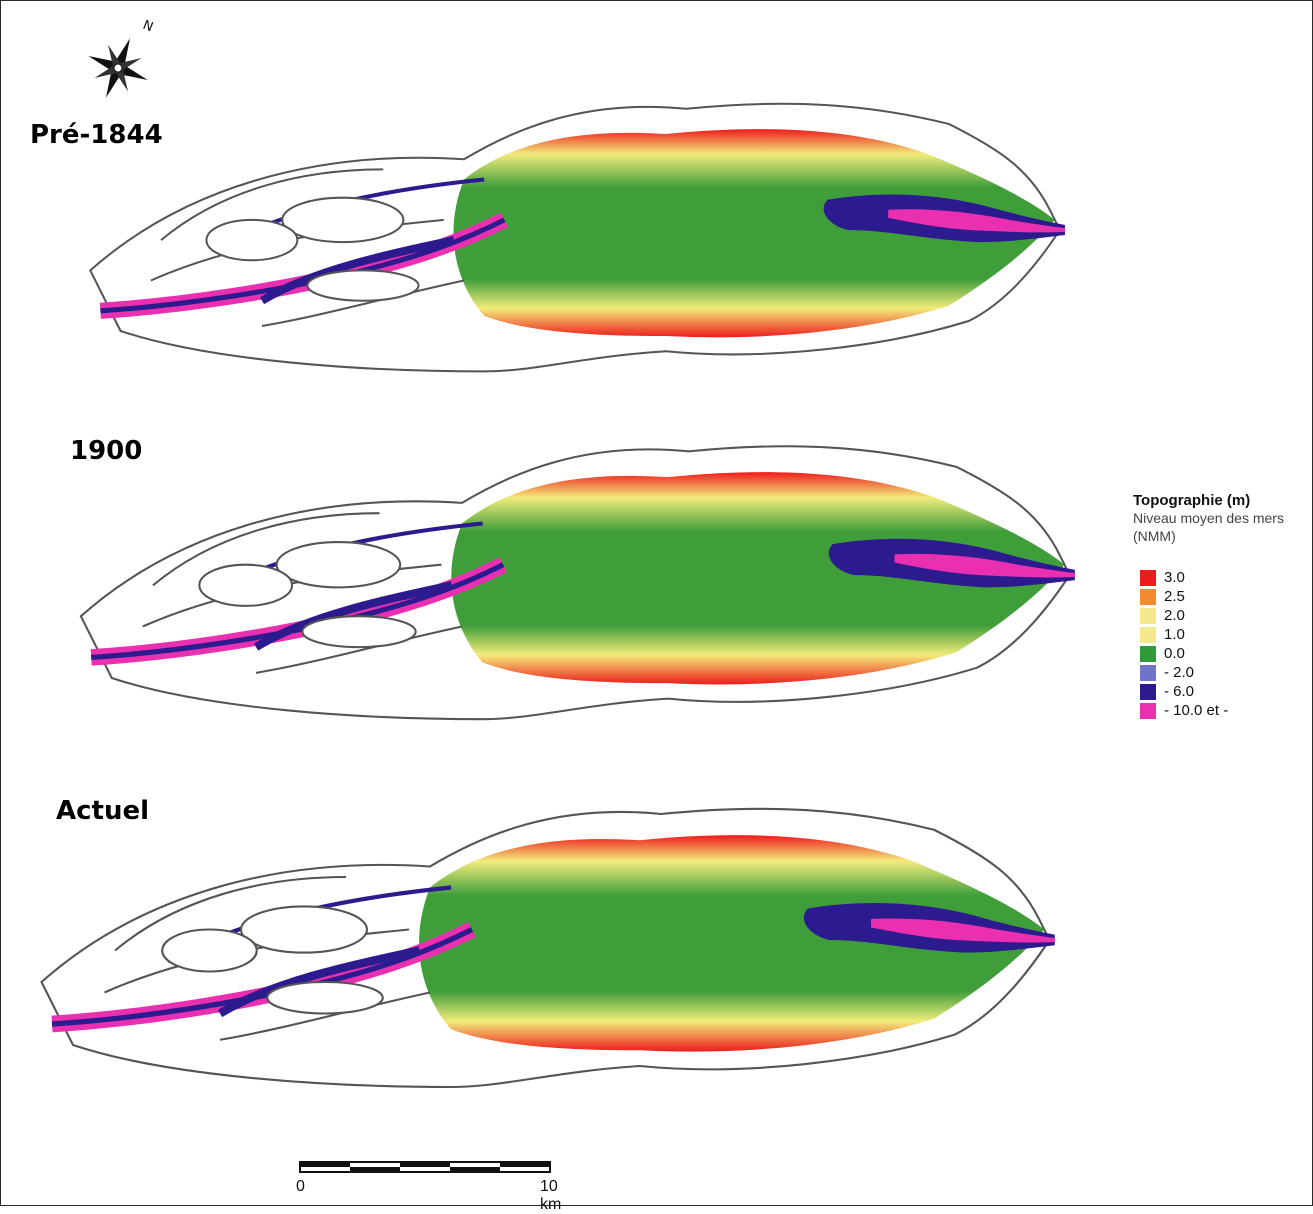  I want to click on legend-item: 3.0, so click(1220, 578).